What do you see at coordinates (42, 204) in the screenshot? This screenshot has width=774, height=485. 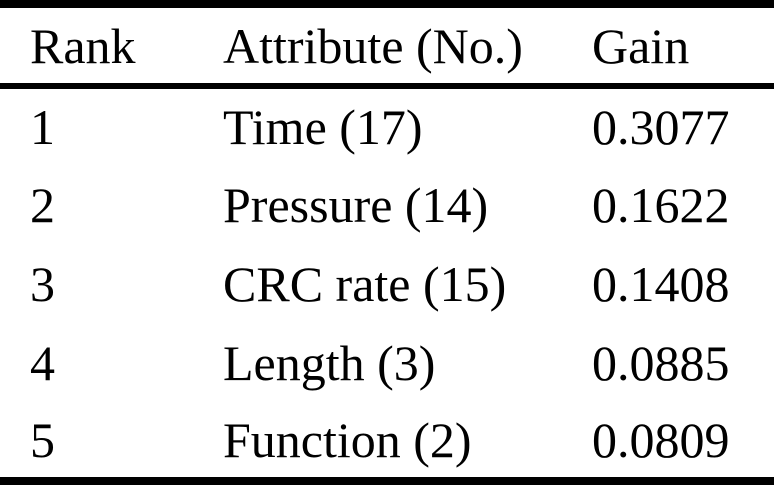 I see `rank-cell: 2` at bounding box center [42, 204].